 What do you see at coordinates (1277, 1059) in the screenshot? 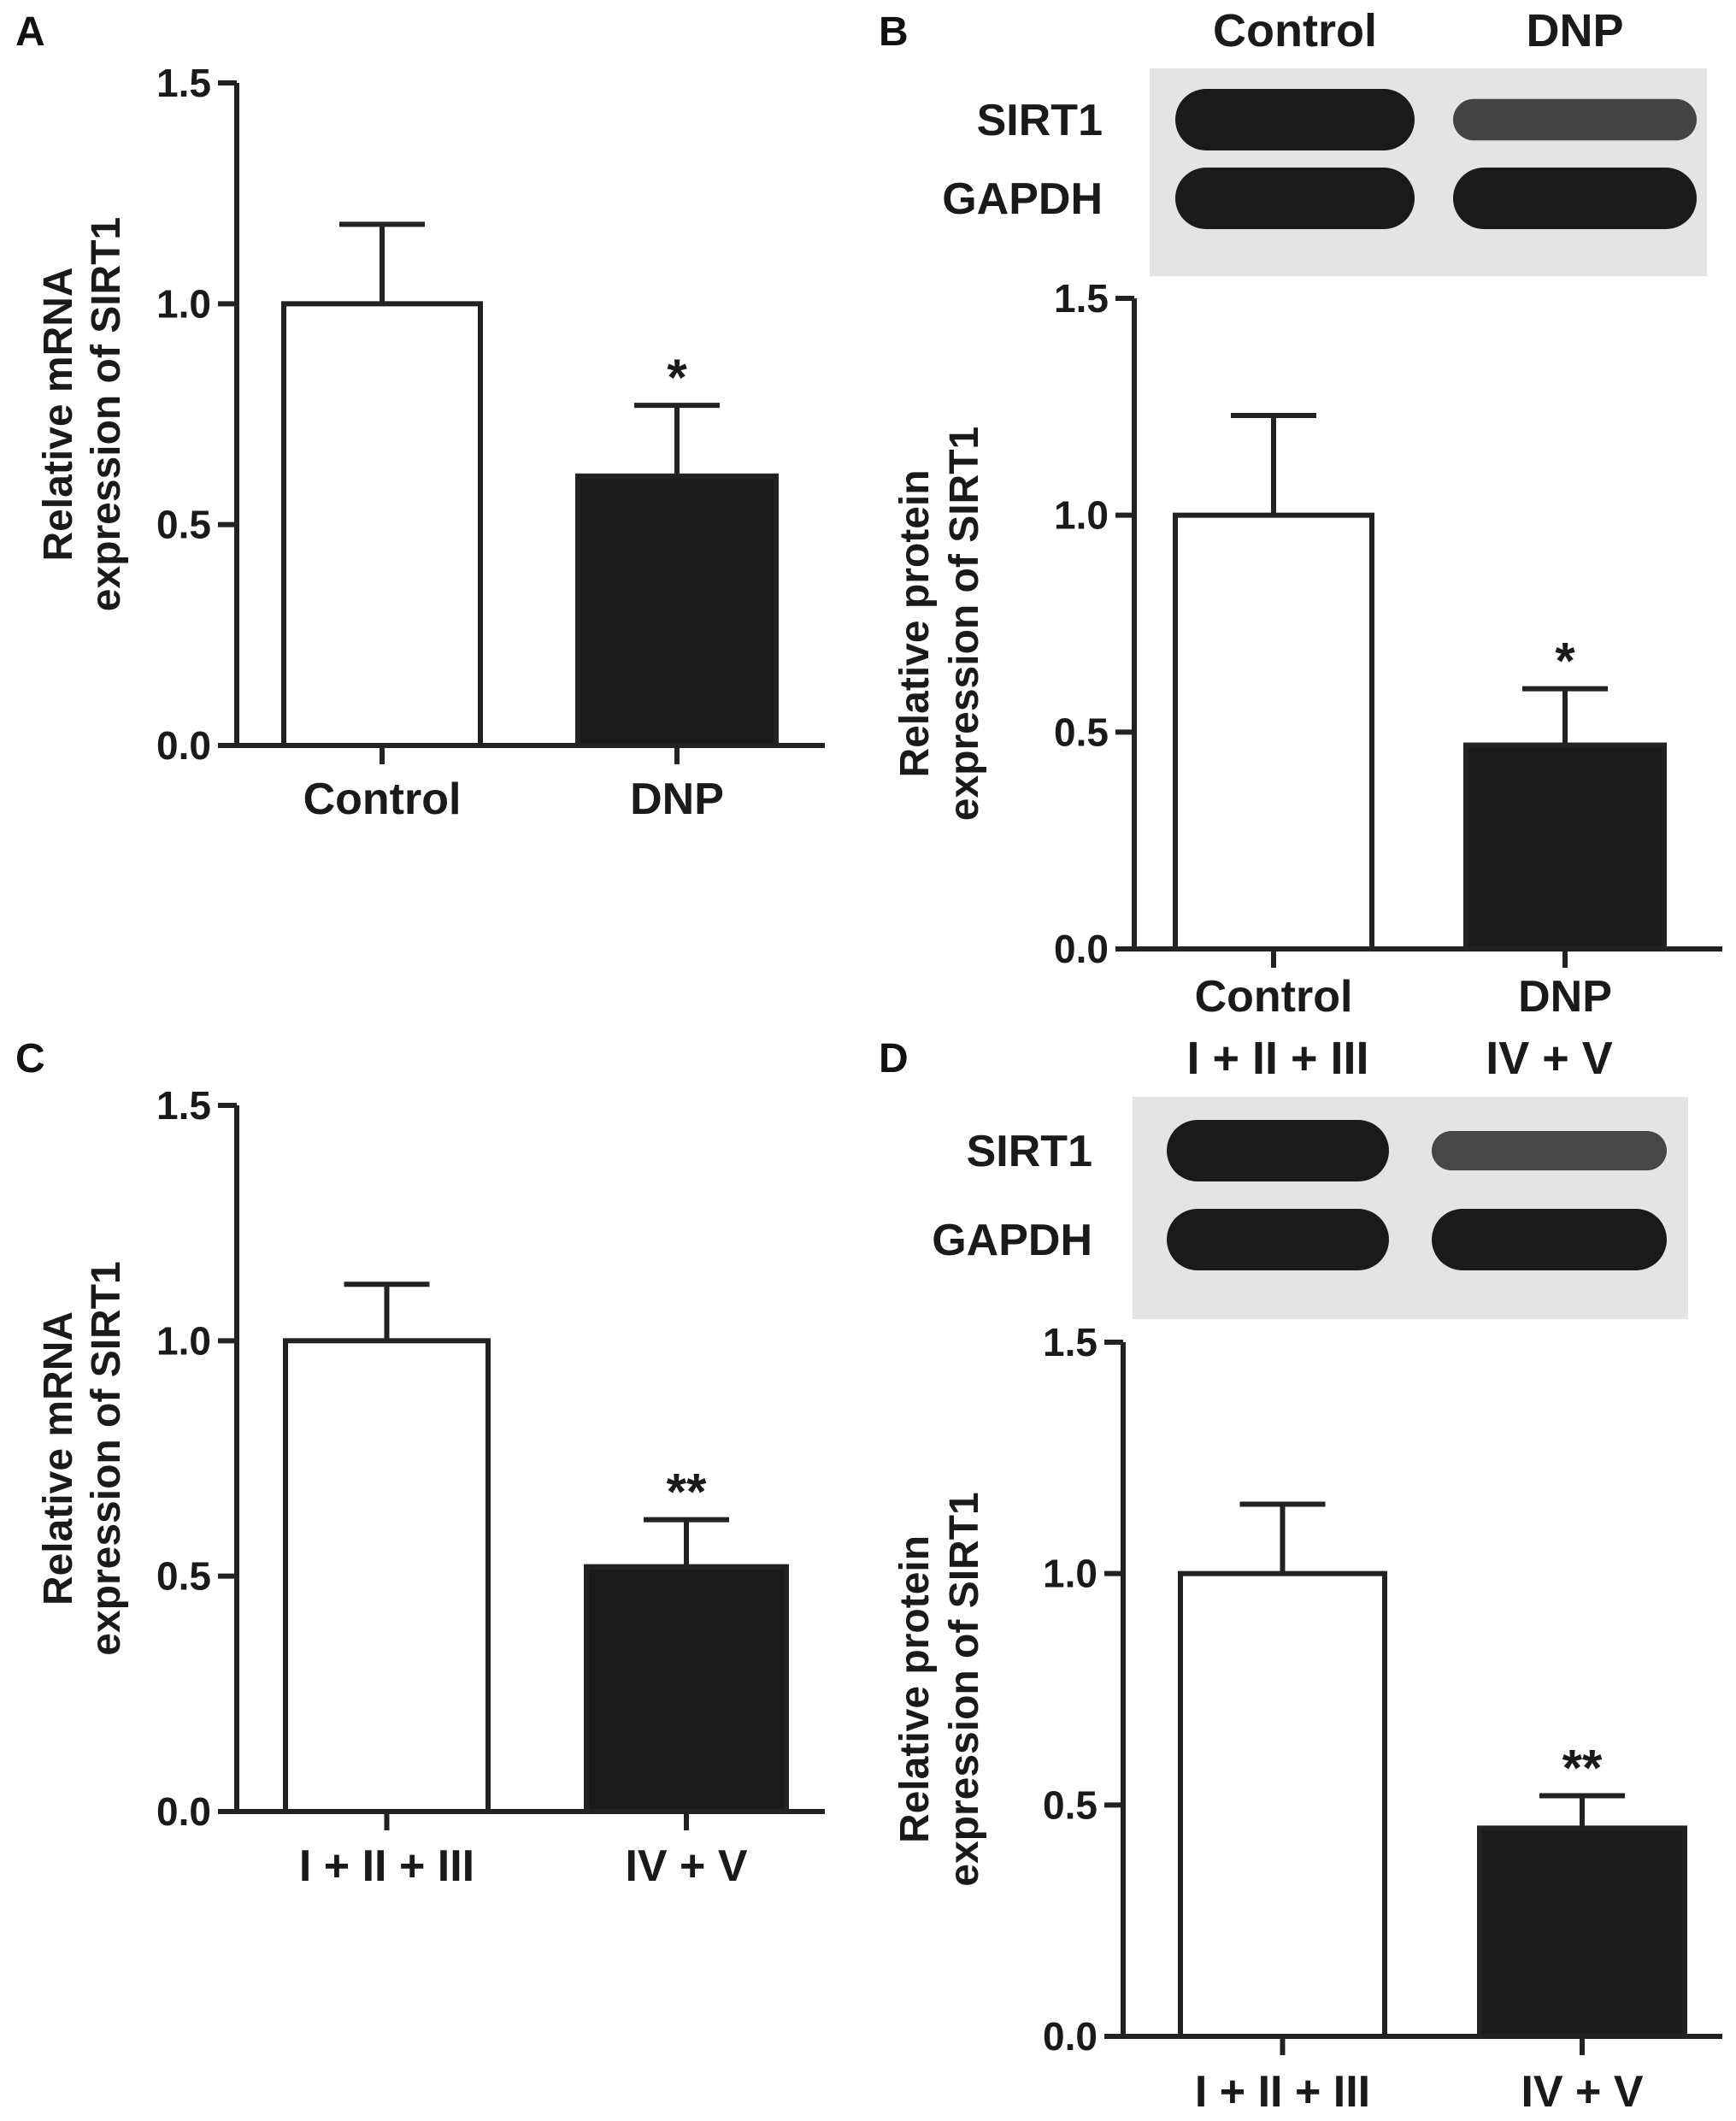
I see `blot-lane-label: I + II + III` at bounding box center [1277, 1059].